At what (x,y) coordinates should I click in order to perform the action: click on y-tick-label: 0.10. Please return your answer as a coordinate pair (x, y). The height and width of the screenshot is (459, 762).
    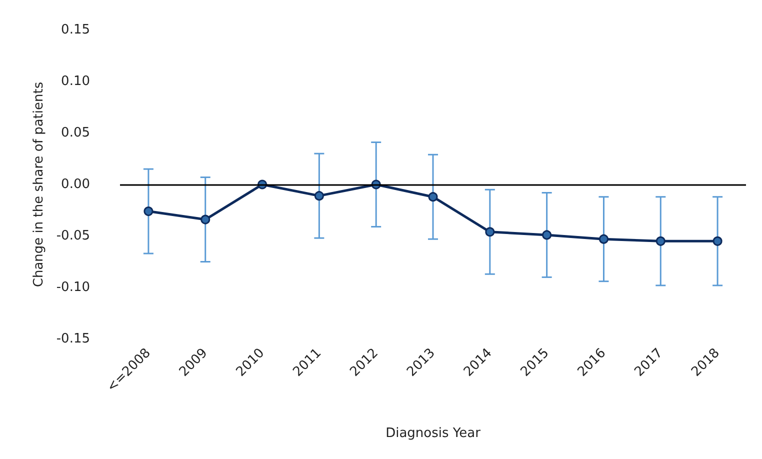
    Looking at the image, I should click on (75, 81).